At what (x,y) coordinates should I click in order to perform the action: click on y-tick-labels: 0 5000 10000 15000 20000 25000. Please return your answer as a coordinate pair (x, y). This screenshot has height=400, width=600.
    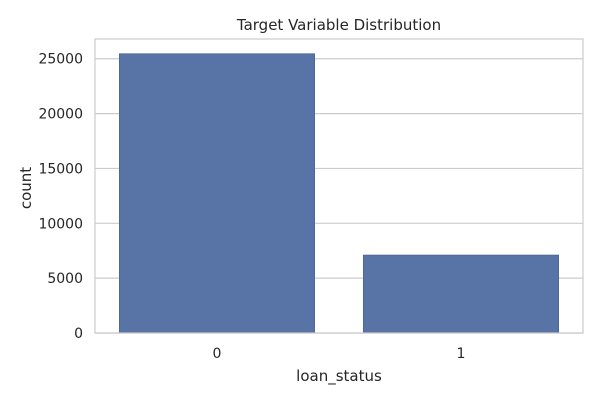
    Looking at the image, I should click on (60, 197).